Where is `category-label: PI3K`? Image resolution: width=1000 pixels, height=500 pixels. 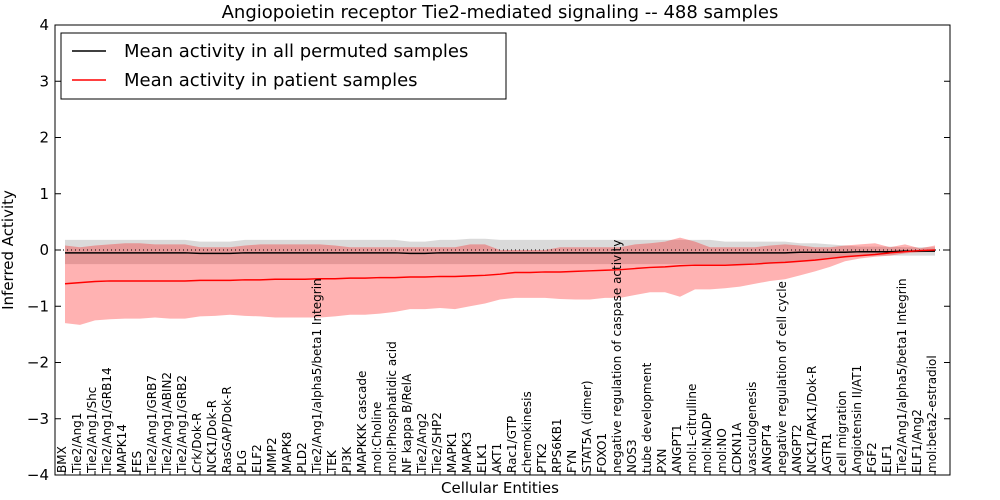 category-label: PI3K is located at coordinates (347, 459).